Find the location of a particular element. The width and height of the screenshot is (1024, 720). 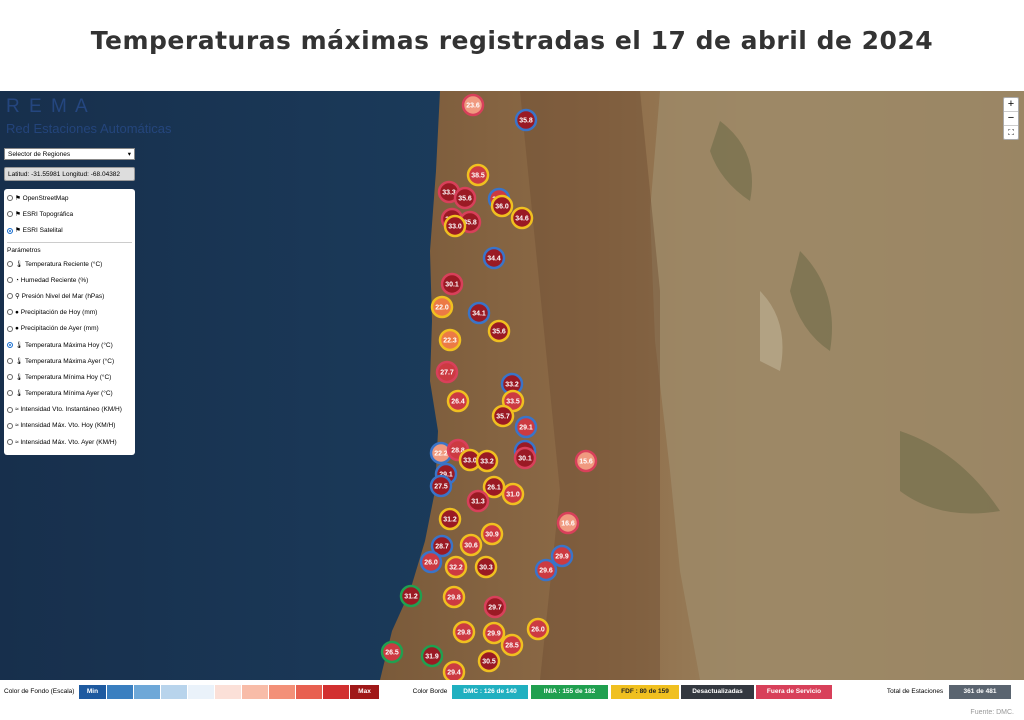

marker-label: 35.8 is located at coordinates (526, 121).